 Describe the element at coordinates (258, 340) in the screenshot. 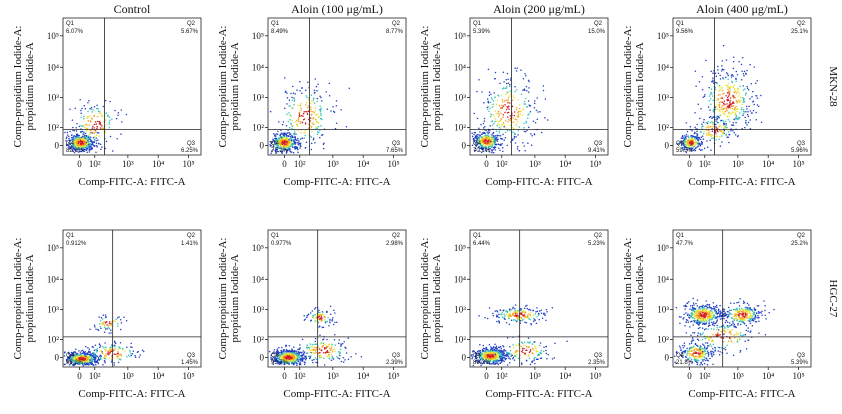

I see `y-tick-label: 10²` at that location.